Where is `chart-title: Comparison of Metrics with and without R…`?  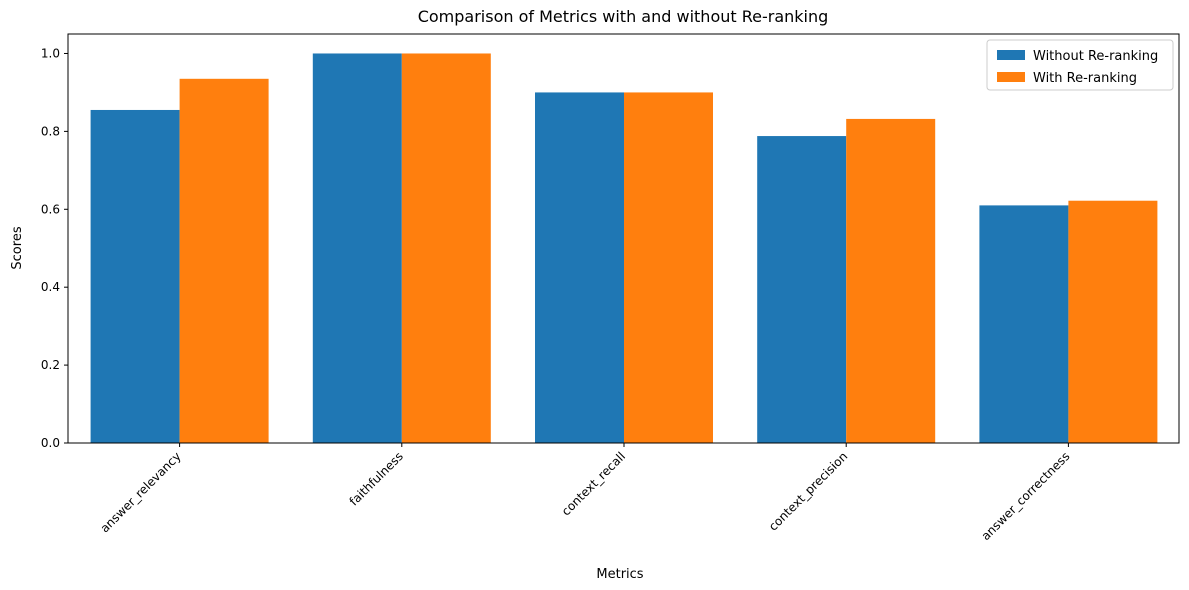 chart-title: Comparison of Metrics with and without R… is located at coordinates (623, 16).